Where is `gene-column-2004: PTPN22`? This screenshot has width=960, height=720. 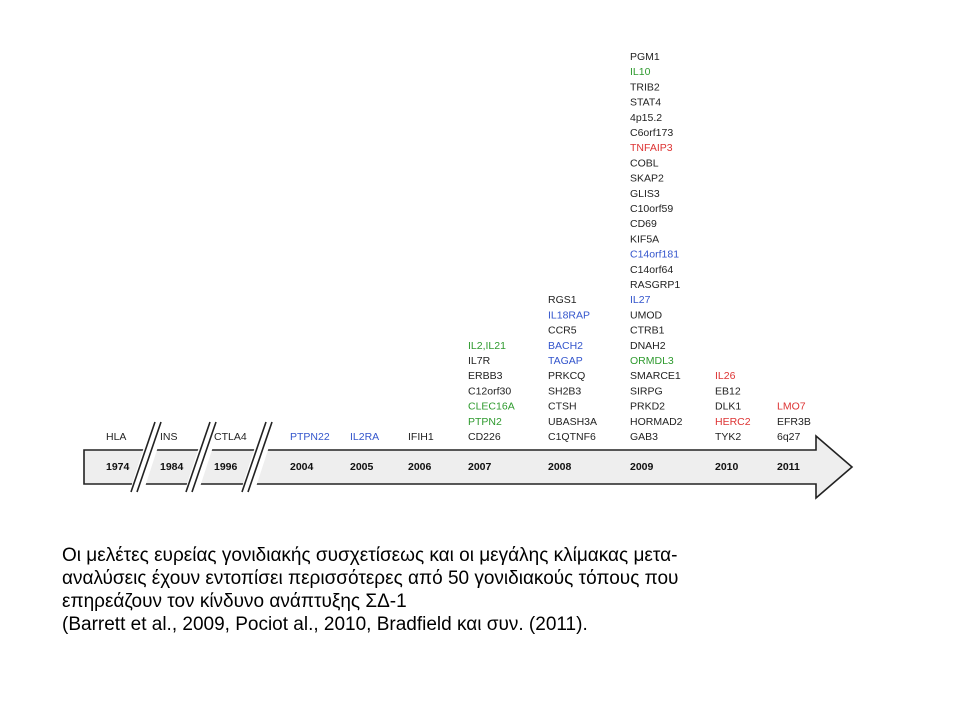
gene-column-2004: PTPN22 is located at coordinates (310, 437).